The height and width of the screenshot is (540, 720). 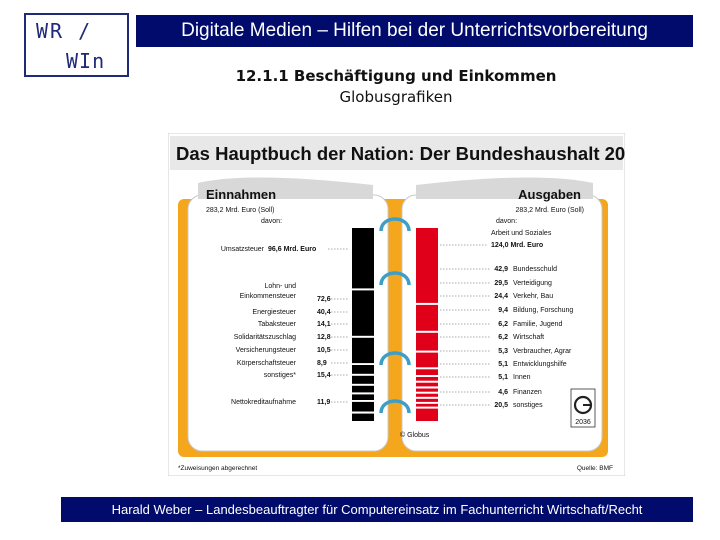 I want to click on expense-davon: davon:, so click(x=506, y=221).